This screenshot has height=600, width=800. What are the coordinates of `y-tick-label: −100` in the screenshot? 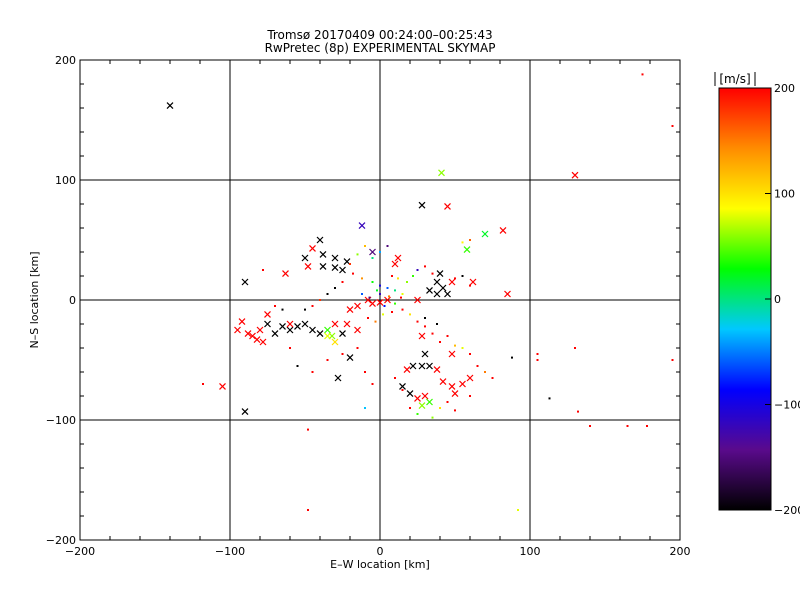 It's located at (61, 420).